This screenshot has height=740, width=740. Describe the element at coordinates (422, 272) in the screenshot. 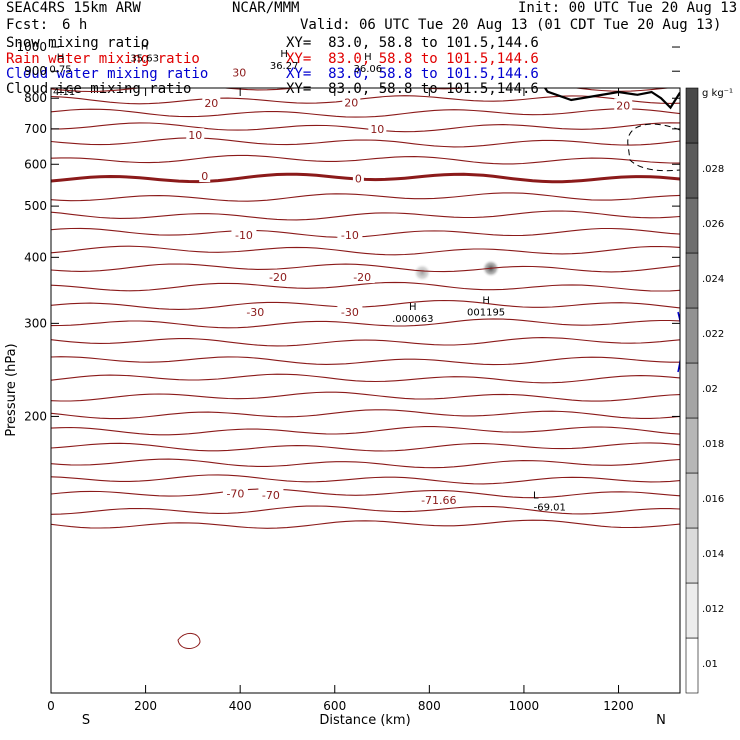

I see `hydrometeor-cell` at that location.